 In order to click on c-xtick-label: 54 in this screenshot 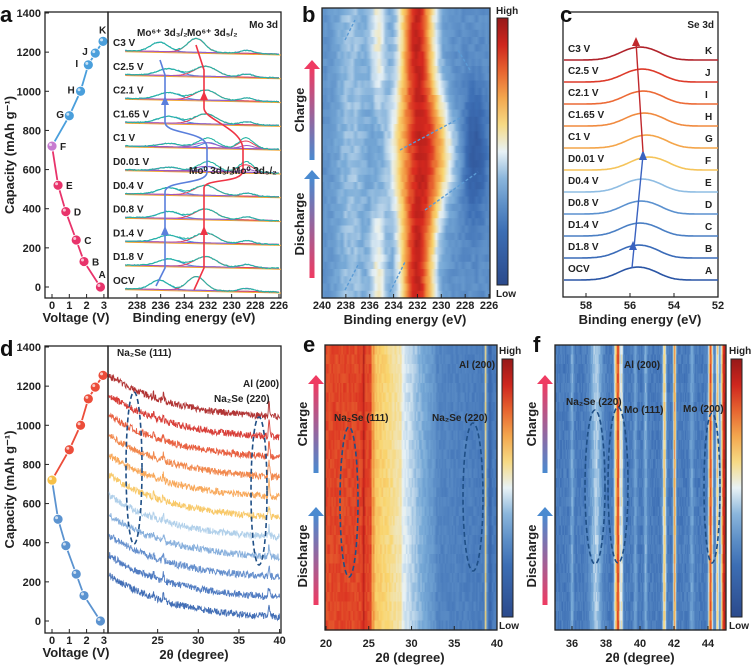, I will do `click(674, 306)`.